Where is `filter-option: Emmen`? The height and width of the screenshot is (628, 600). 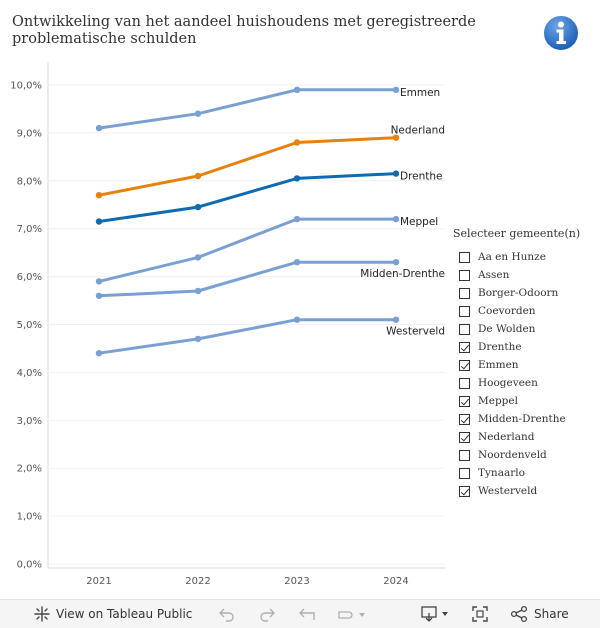 filter-option: Emmen is located at coordinates (523, 365).